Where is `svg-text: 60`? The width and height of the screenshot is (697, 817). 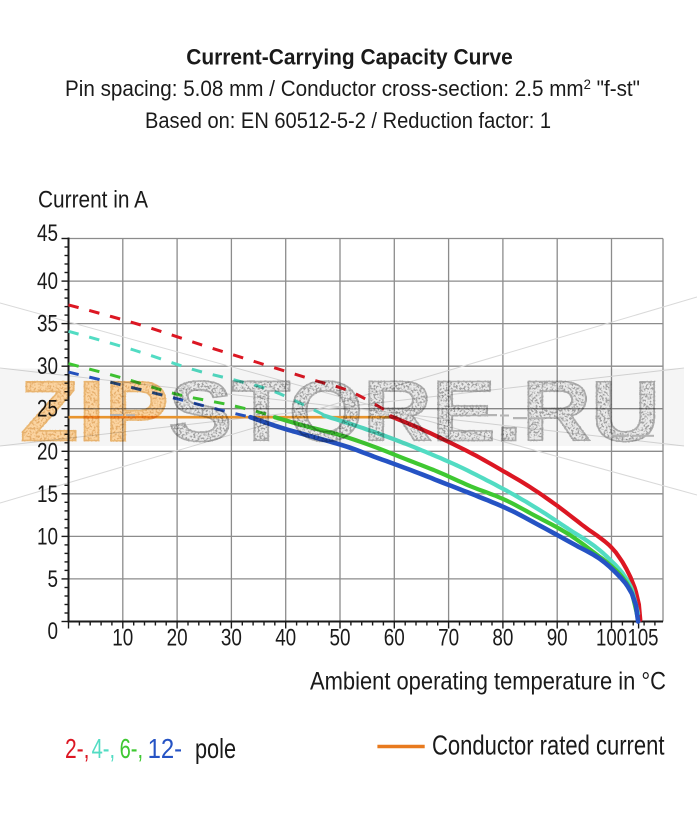
svg-text: 60 is located at coordinates (394, 638).